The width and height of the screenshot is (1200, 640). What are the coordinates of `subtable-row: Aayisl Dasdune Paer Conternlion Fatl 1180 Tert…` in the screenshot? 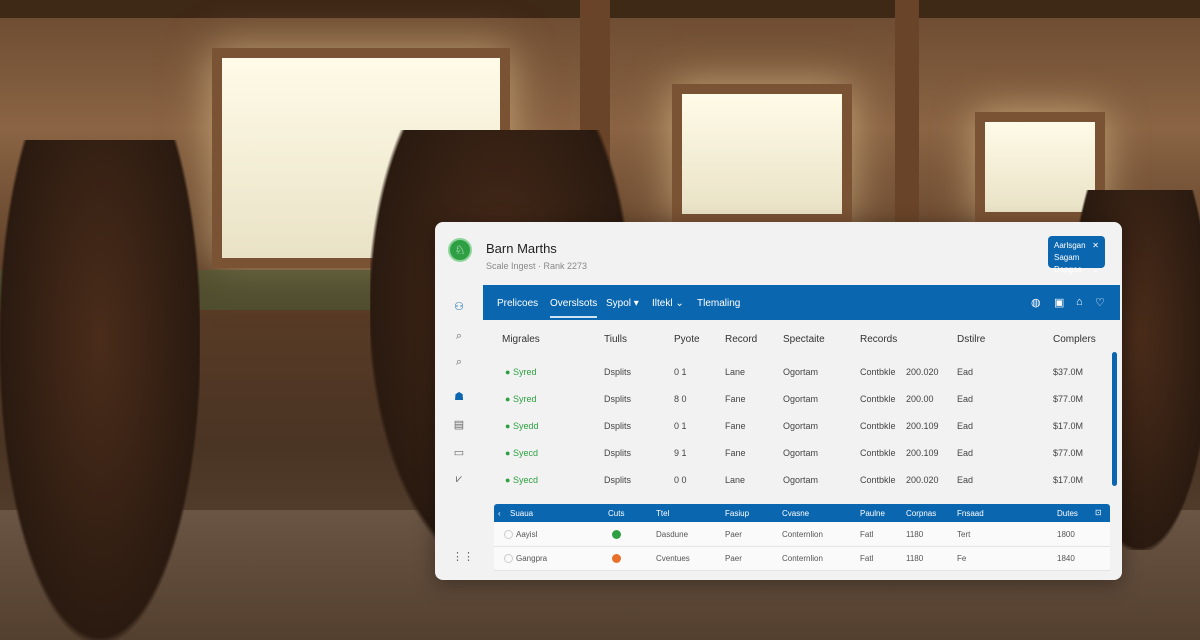 It's located at (802, 535).